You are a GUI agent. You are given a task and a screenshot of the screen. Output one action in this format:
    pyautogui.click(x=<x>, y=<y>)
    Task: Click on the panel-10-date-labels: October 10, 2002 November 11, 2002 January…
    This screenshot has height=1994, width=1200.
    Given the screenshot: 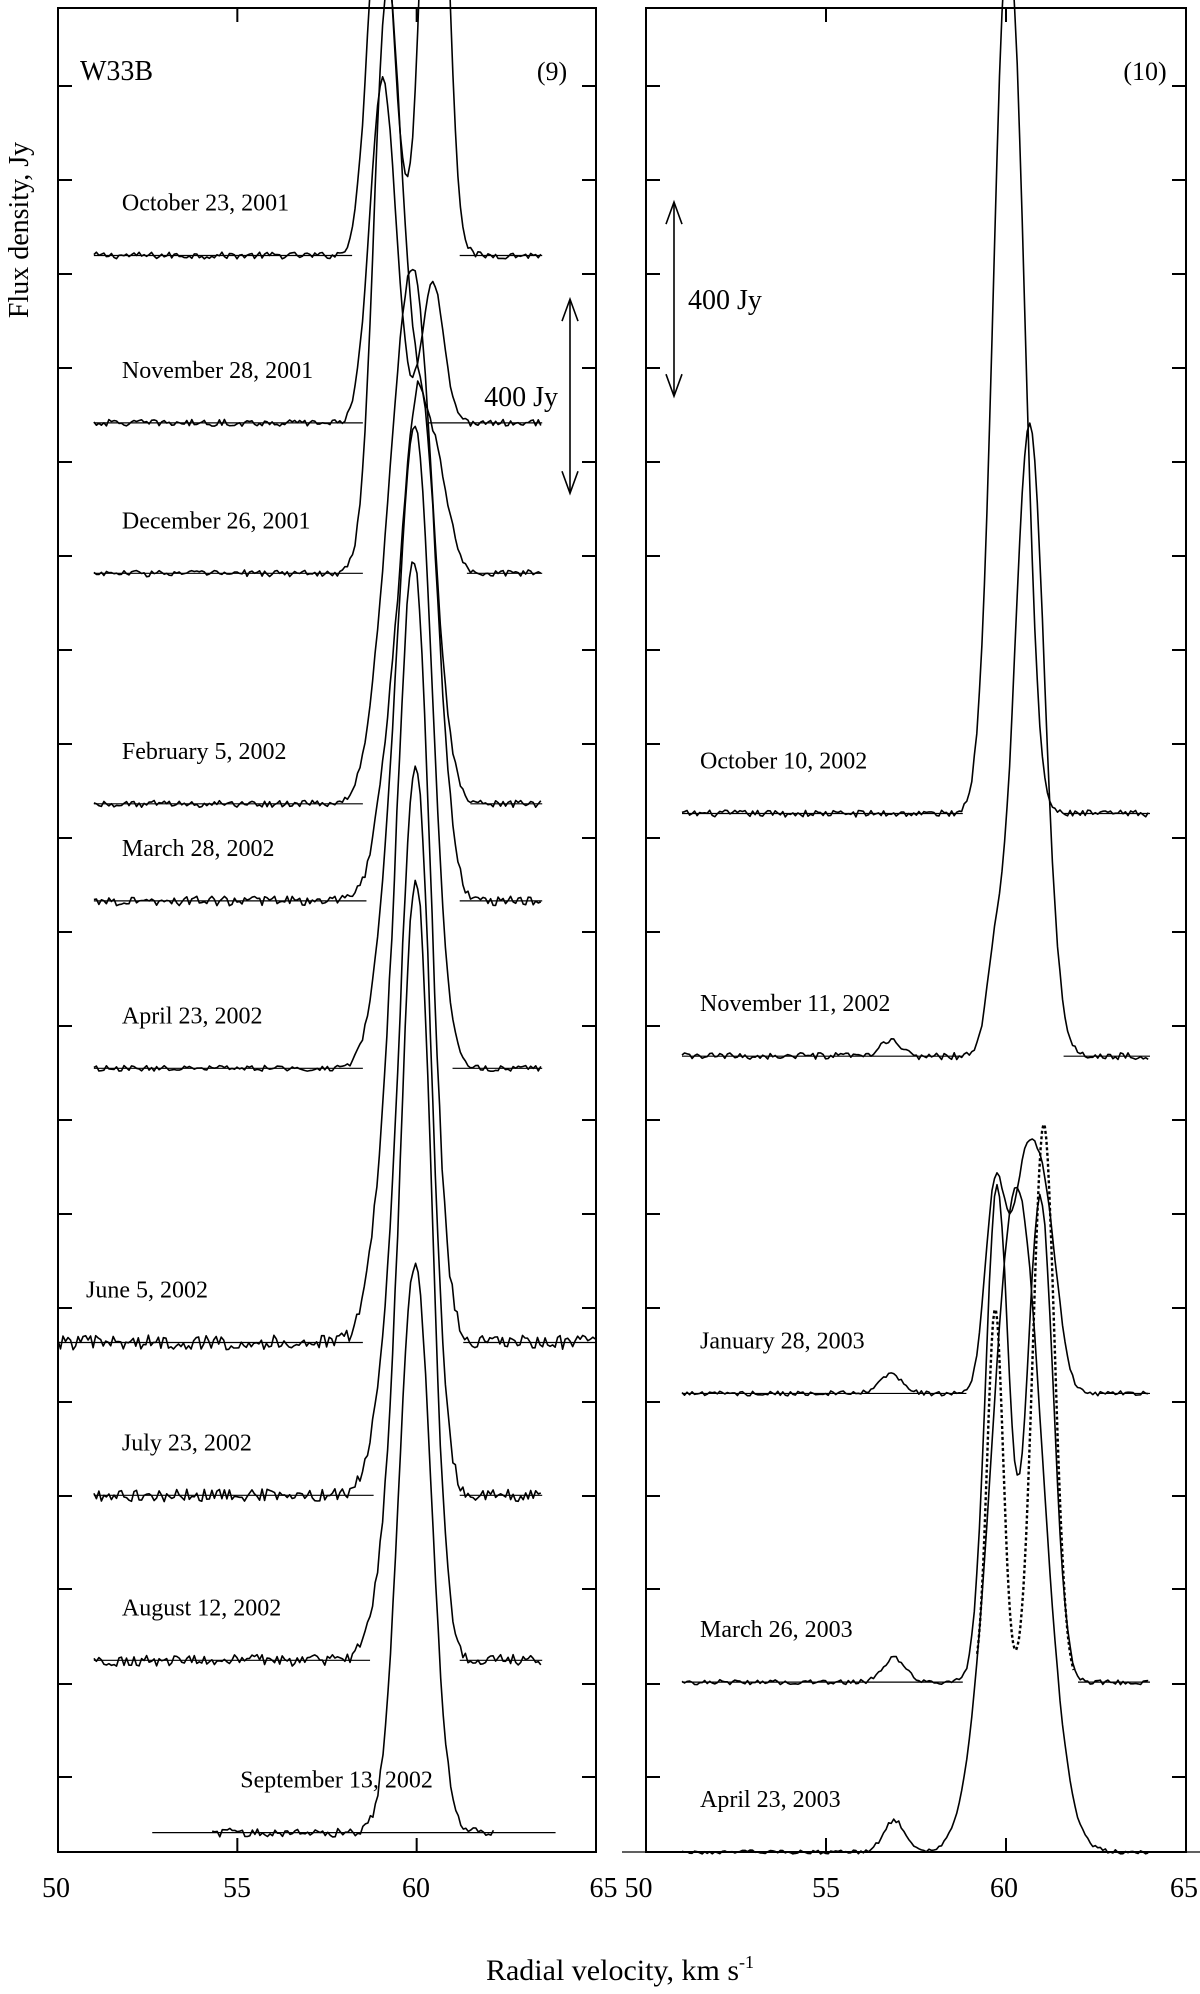 What is the action you would take?
    pyautogui.click(x=795, y=1281)
    